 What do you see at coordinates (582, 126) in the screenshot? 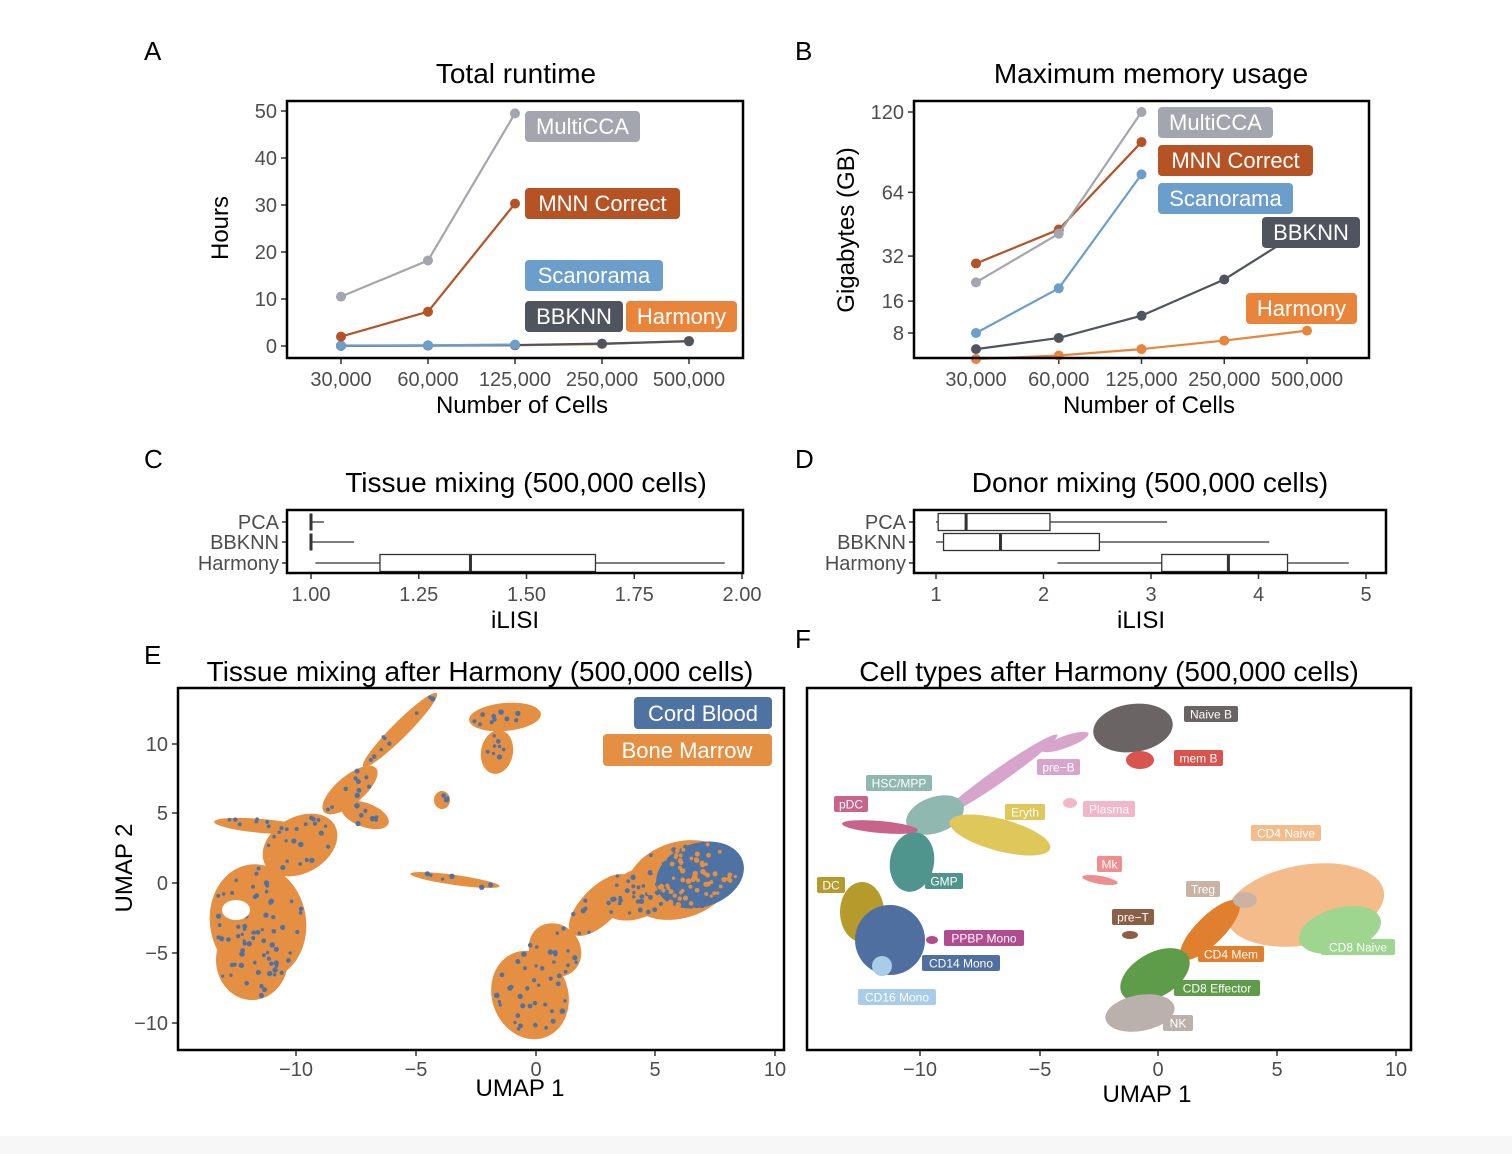
I see `series-label-box-multicca` at bounding box center [582, 126].